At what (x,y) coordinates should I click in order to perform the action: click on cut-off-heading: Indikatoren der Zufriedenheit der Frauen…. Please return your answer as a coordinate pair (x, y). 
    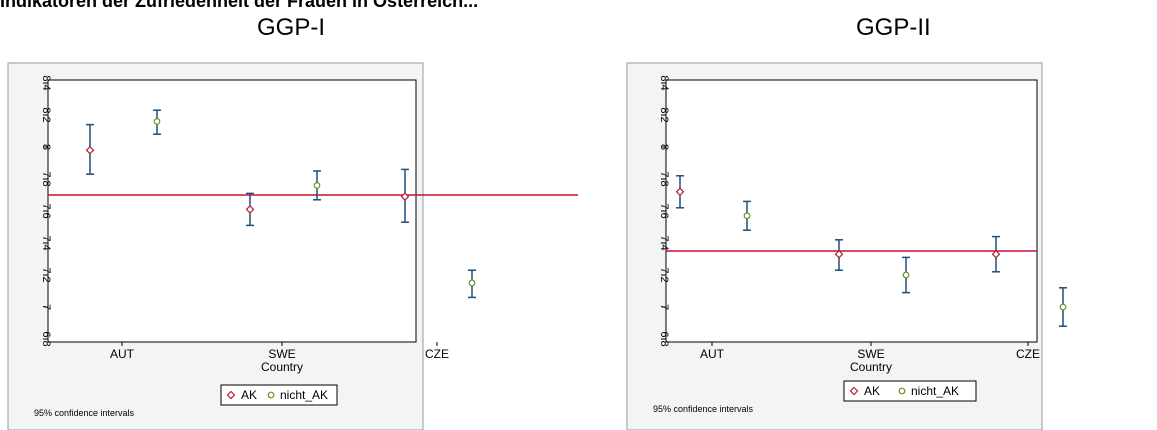
    Looking at the image, I should click on (239, 5).